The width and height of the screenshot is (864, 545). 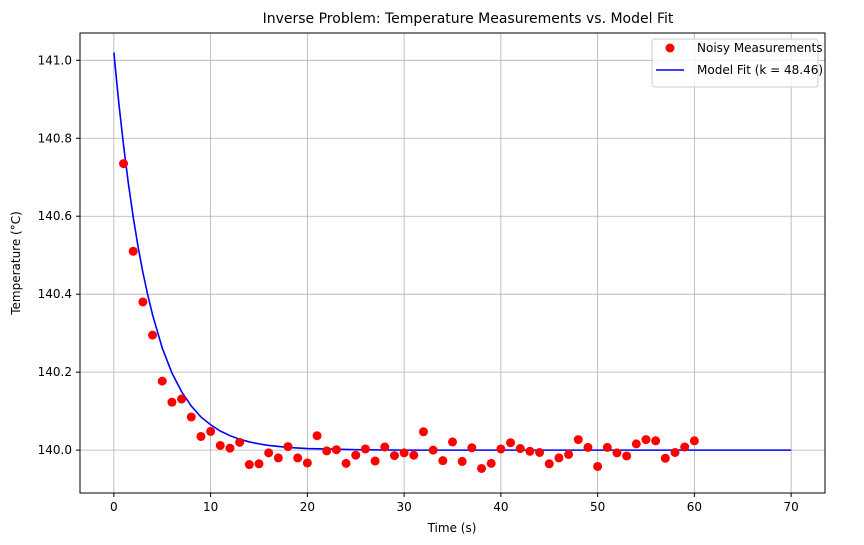 What do you see at coordinates (597, 507) in the screenshot?
I see `x-tick-label: 50` at bounding box center [597, 507].